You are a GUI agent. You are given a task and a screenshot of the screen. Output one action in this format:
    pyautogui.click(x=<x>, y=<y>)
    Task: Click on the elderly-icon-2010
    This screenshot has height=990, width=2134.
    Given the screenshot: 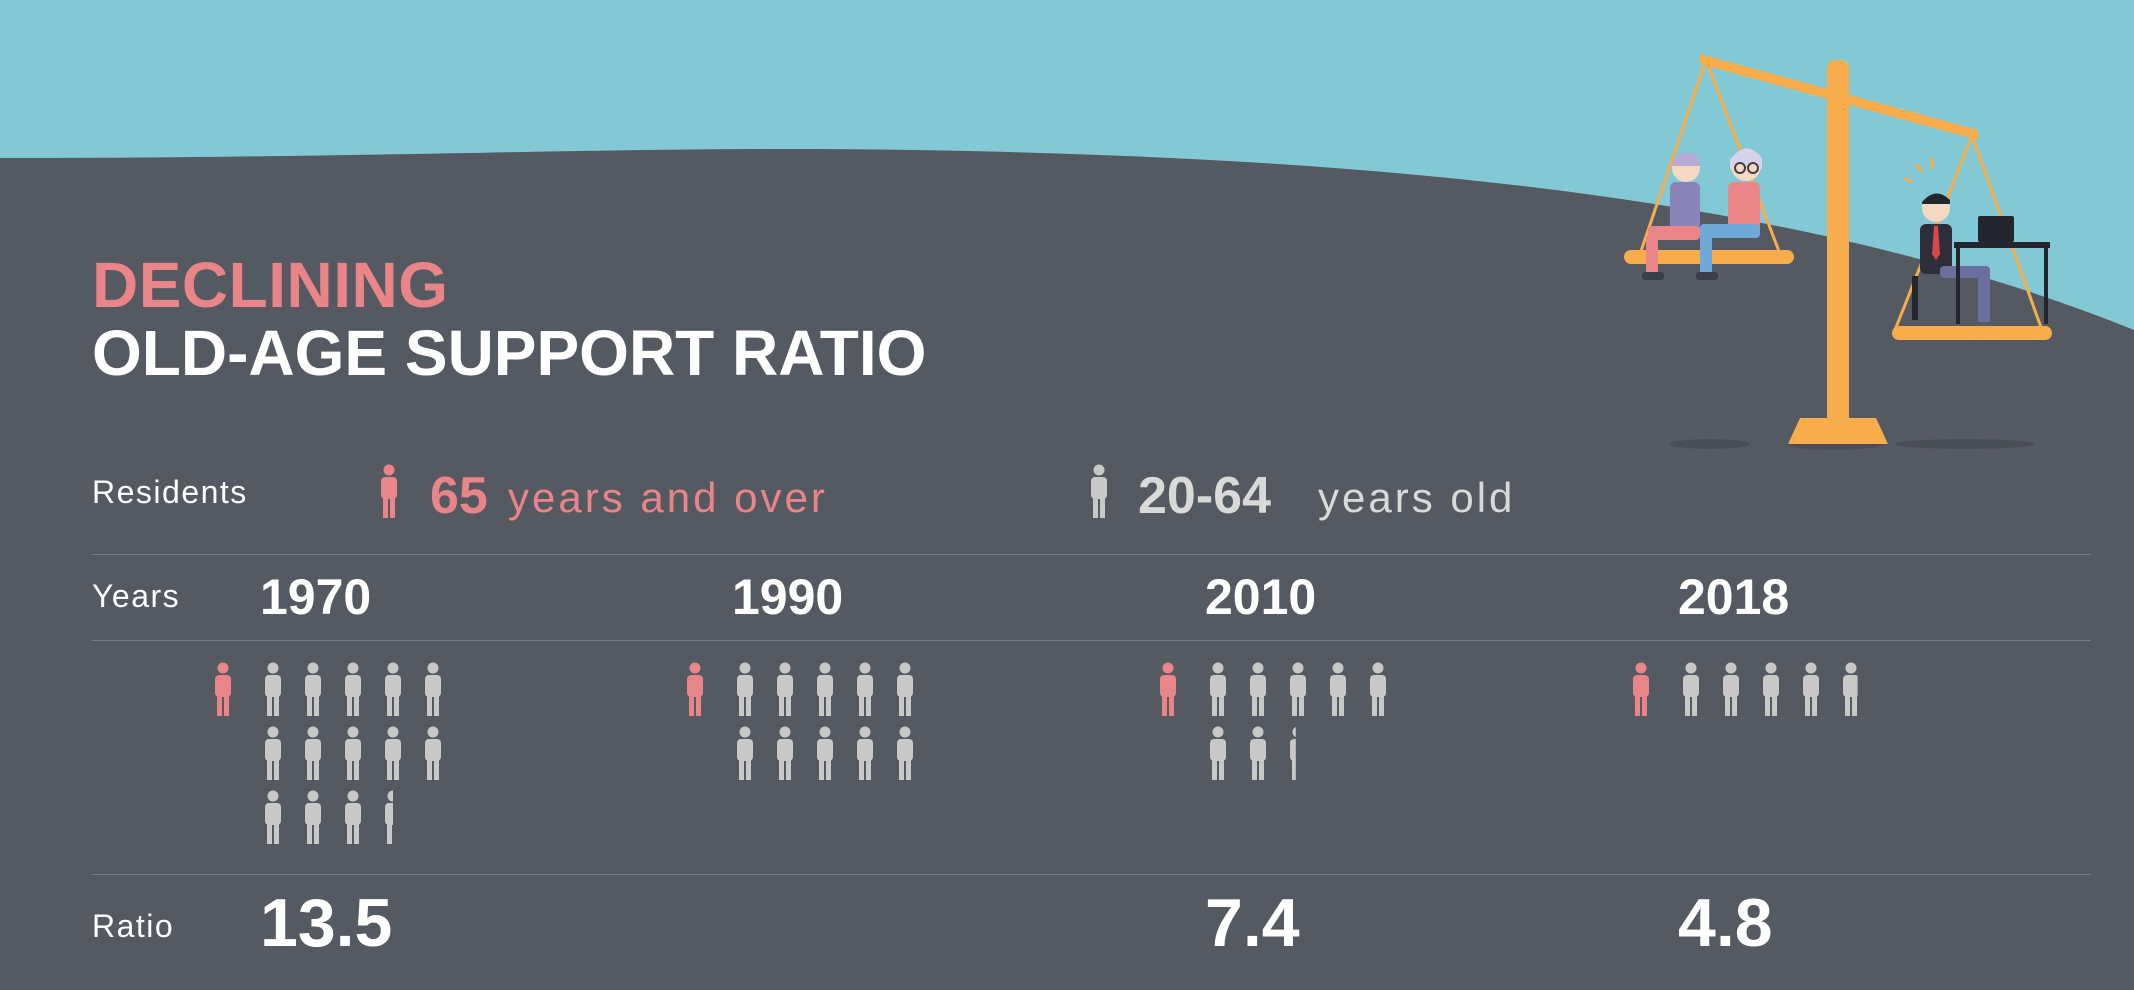 What is the action you would take?
    pyautogui.click(x=1168, y=689)
    